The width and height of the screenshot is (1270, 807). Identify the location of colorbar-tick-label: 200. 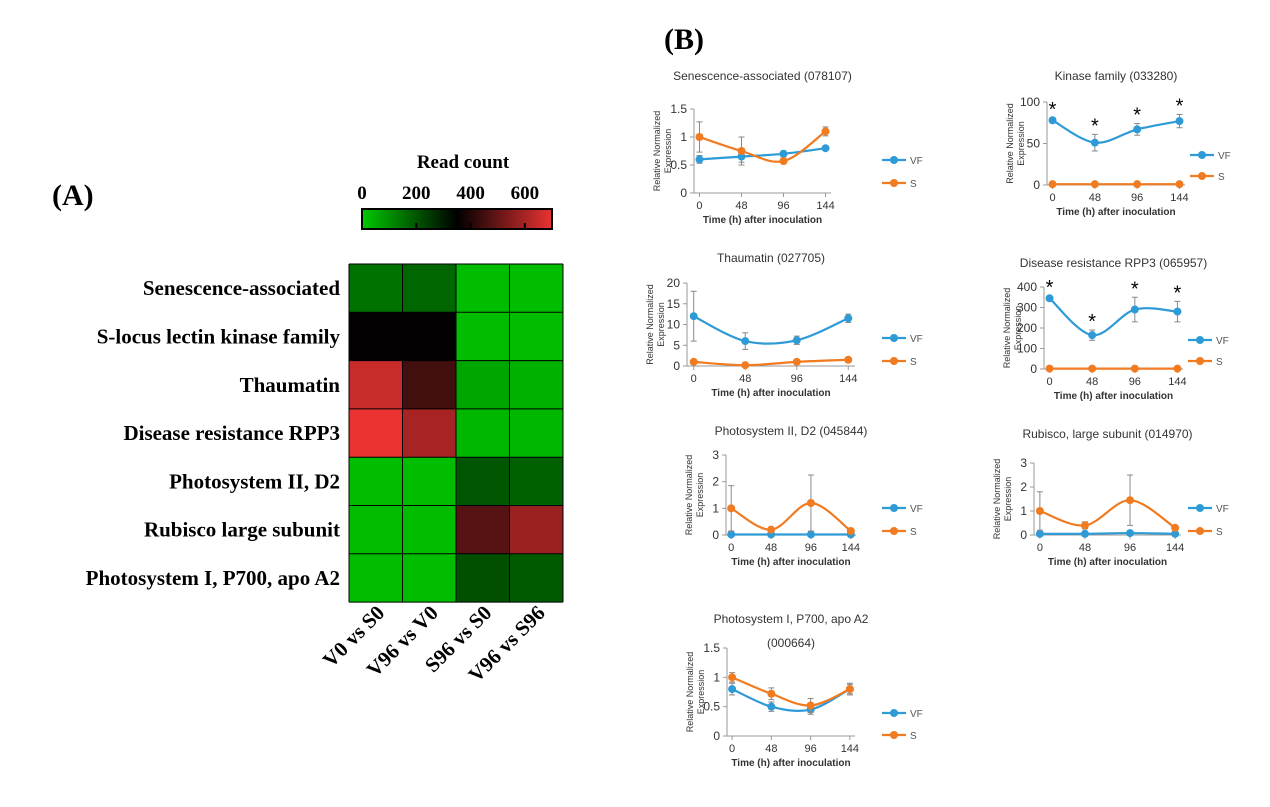
(416, 193).